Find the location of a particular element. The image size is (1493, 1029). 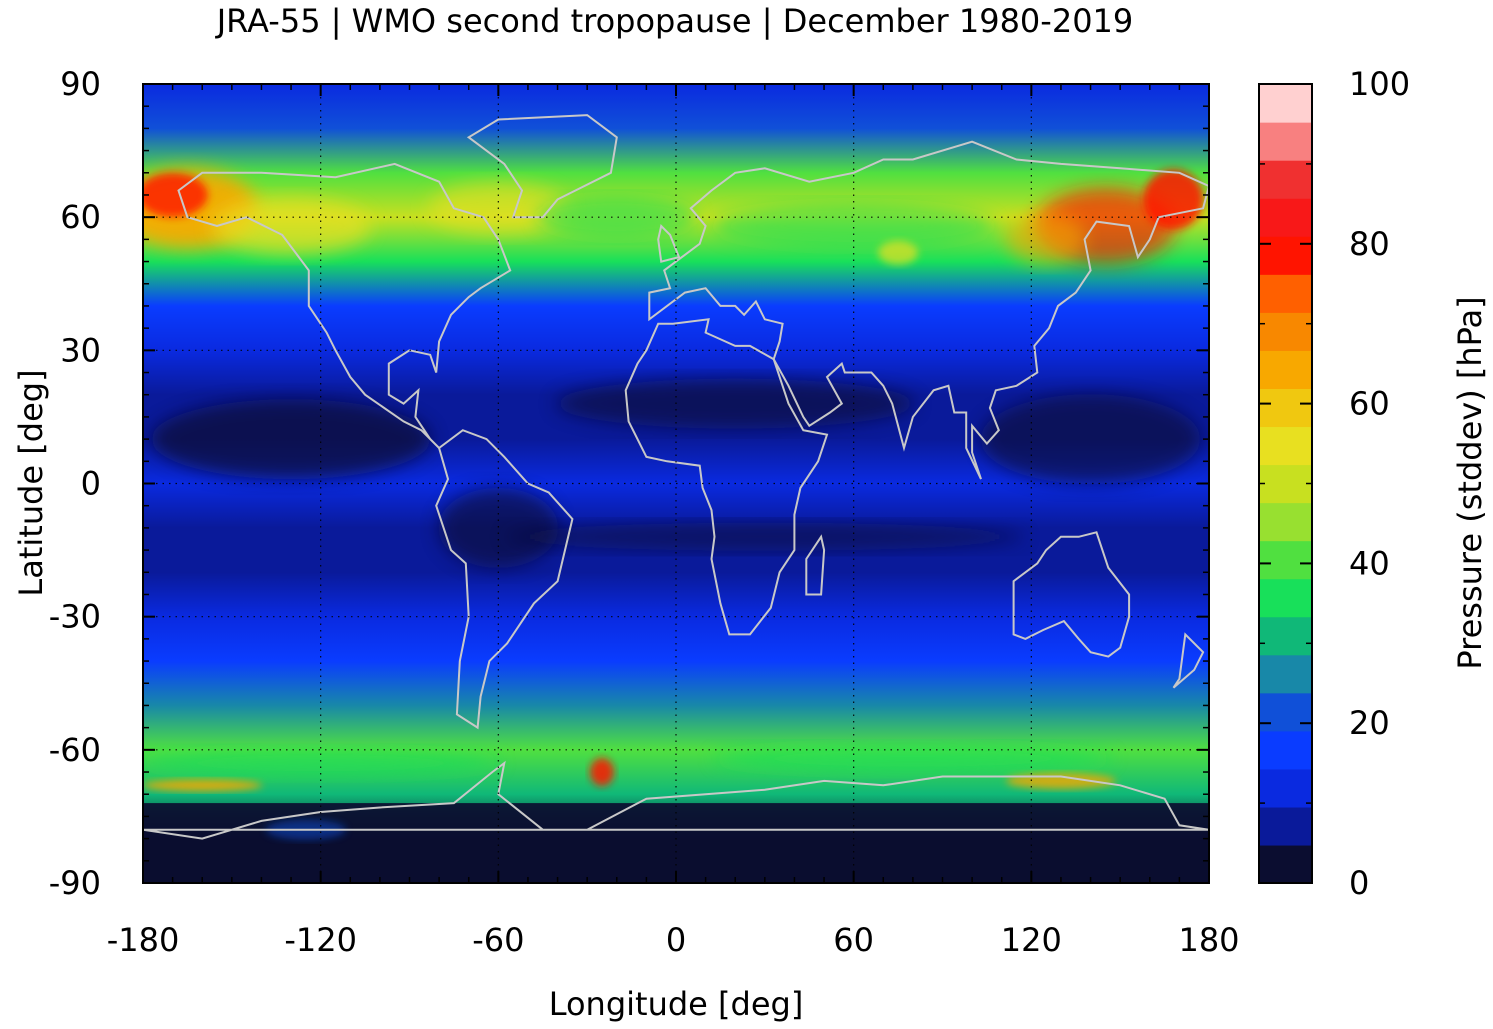

feature-weddell-spot is located at coordinates (601, 772).